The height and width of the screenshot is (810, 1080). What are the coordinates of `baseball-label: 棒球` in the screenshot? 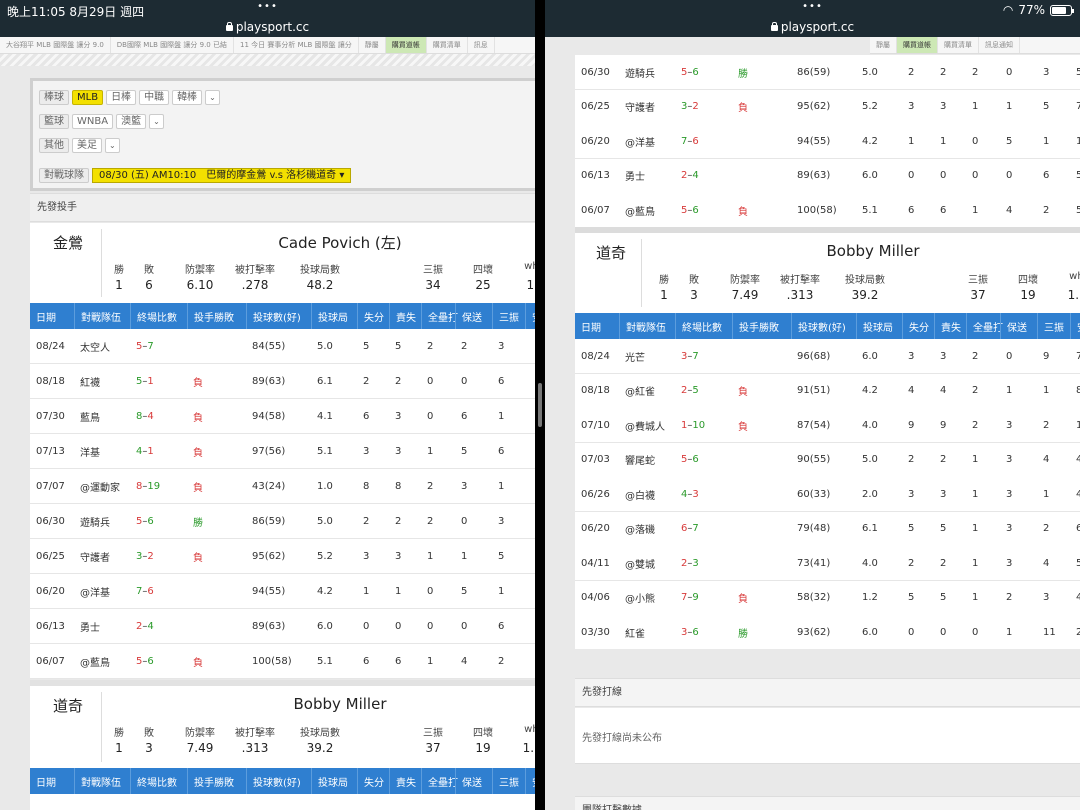 It's located at (54, 97).